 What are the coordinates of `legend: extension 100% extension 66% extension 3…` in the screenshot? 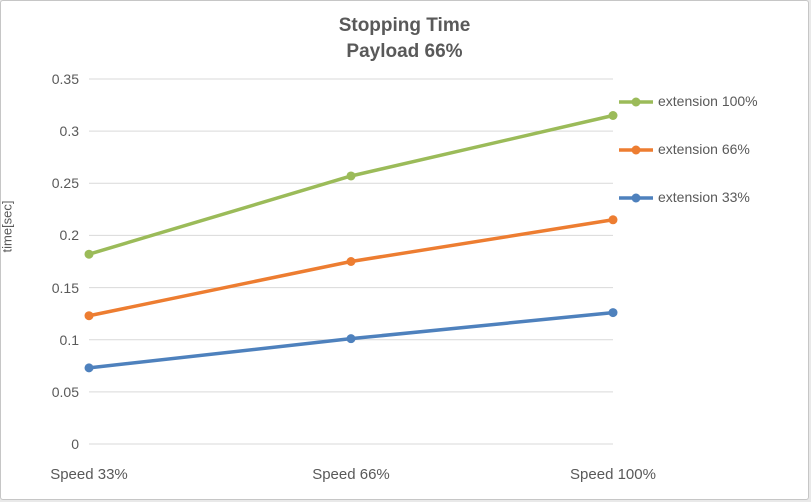 It's located at (711, 161).